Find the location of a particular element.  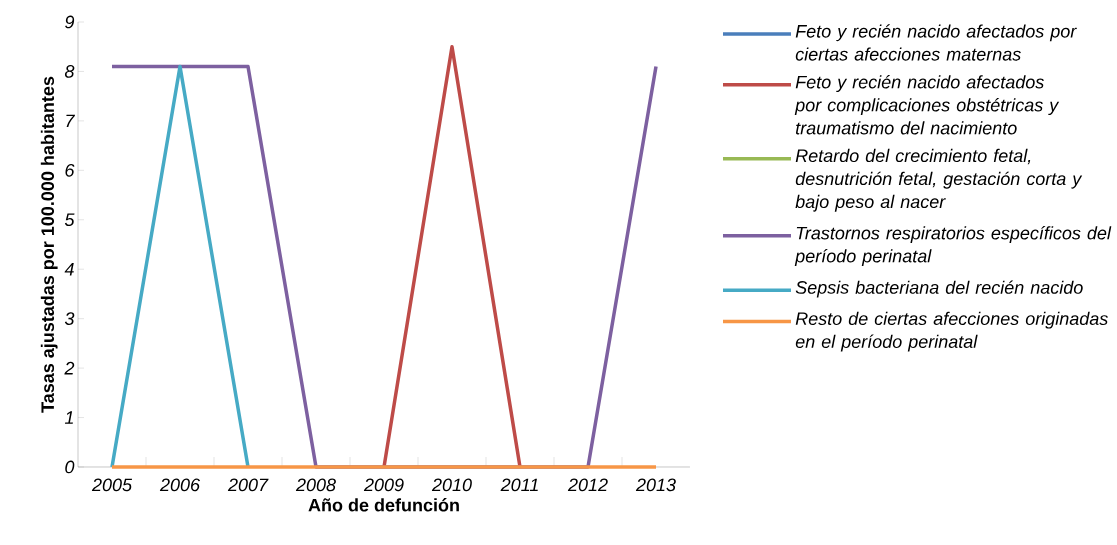

y-tick-label: 3 is located at coordinates (69, 319).